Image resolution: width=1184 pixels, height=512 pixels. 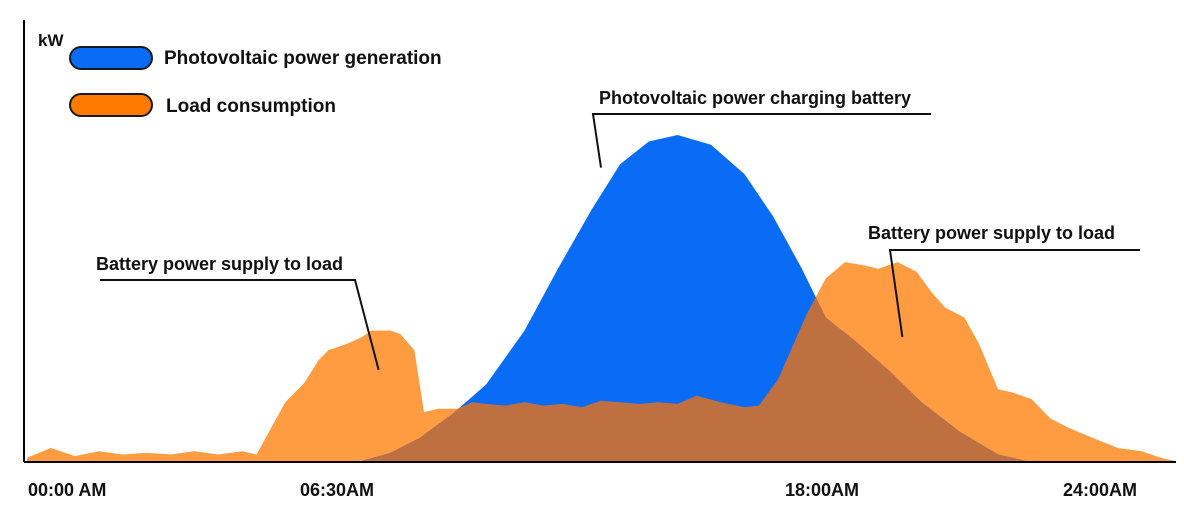 What do you see at coordinates (111, 105) in the screenshot?
I see `legend-swatch-load` at bounding box center [111, 105].